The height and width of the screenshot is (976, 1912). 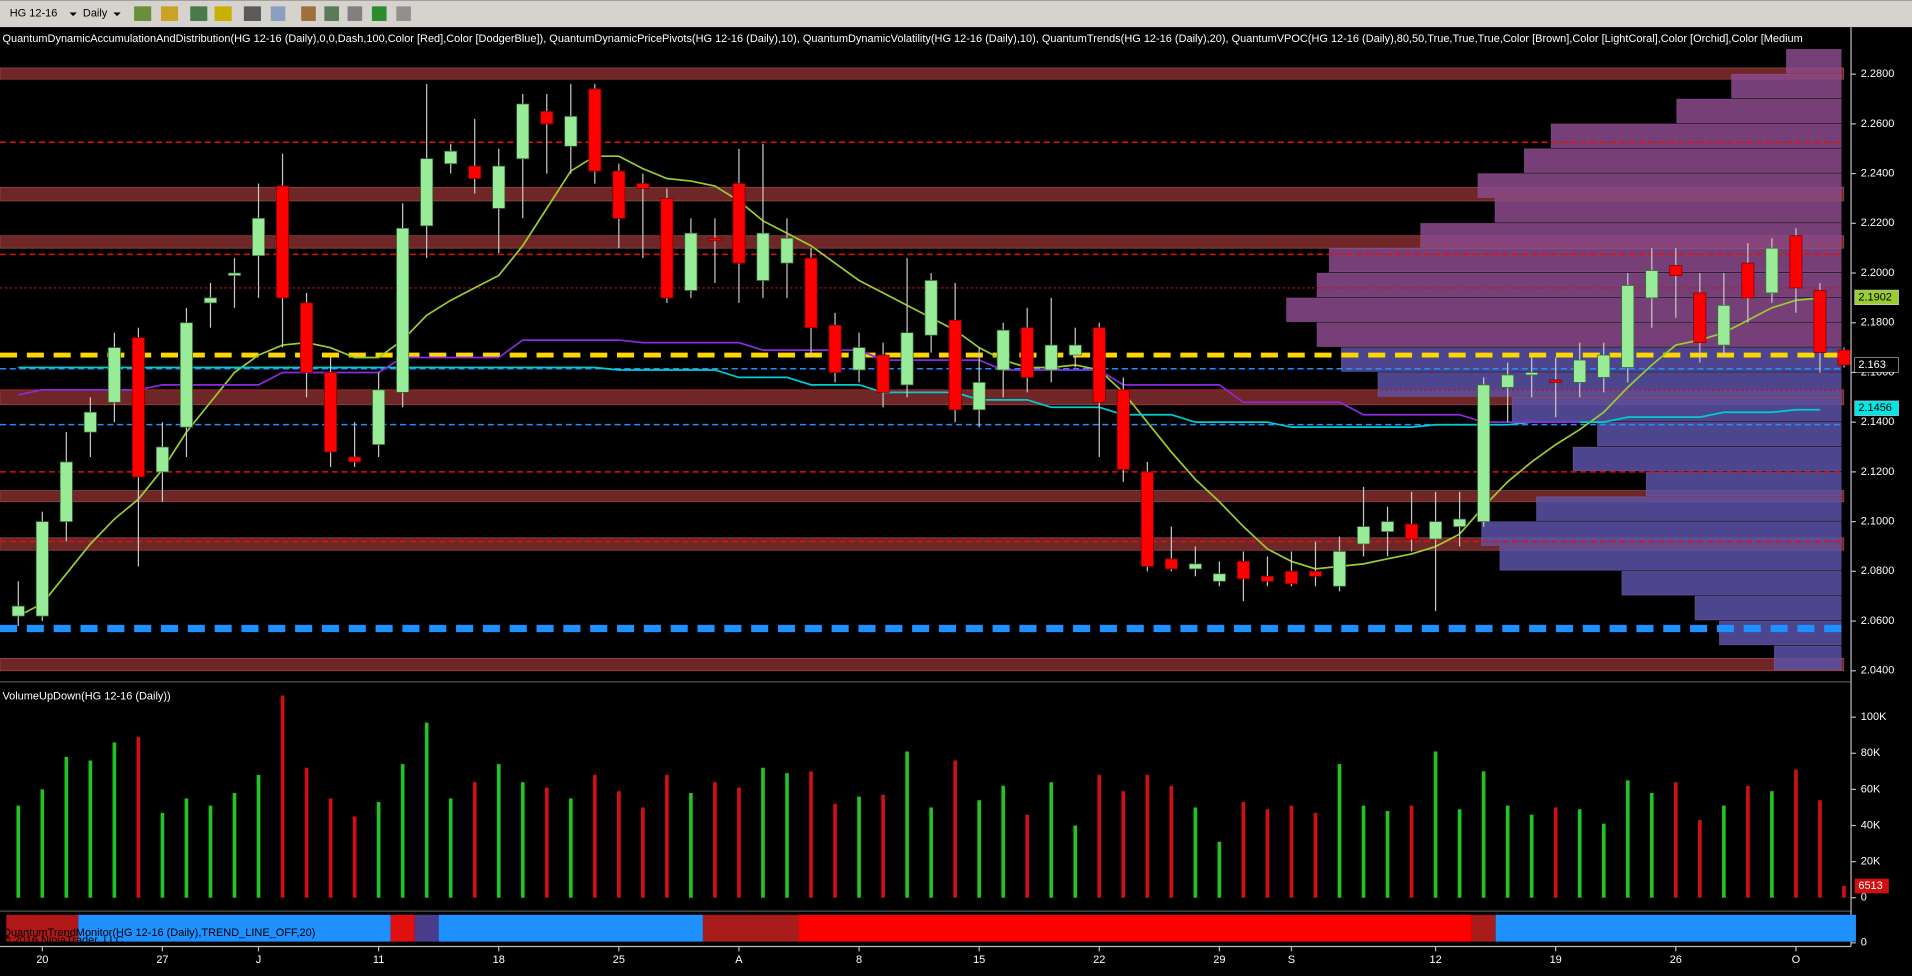 I want to click on y-tick-label: 2.2800, so click(x=1878, y=74).